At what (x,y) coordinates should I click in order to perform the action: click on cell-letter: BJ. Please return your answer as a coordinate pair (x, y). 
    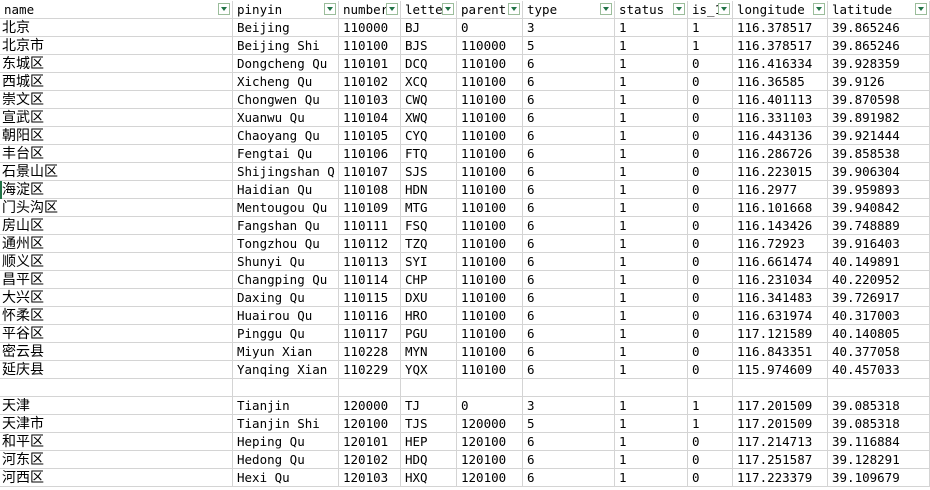
    Looking at the image, I should click on (429, 28).